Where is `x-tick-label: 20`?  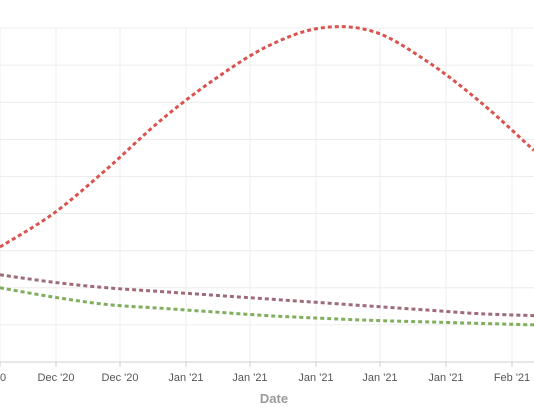
x-tick-label: 20 is located at coordinates (3, 378).